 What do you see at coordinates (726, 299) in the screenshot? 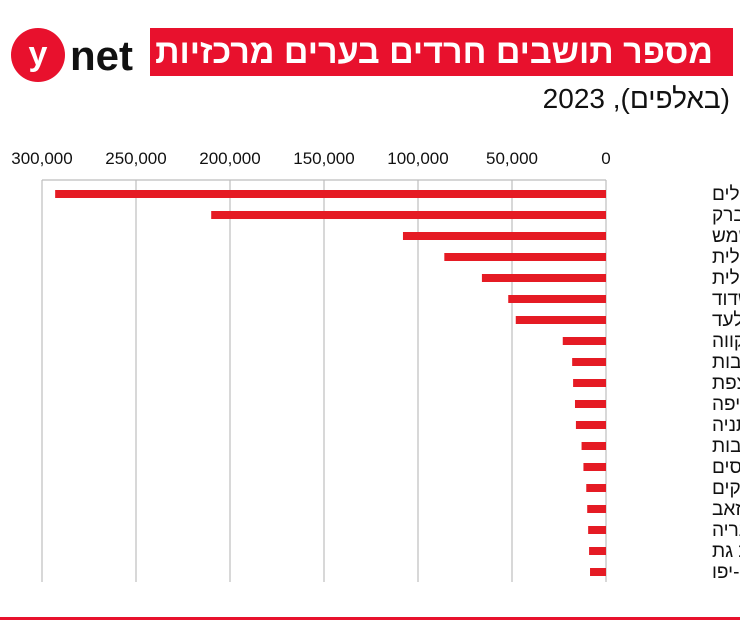
I see `category-label: אשדוד` at bounding box center [726, 299].